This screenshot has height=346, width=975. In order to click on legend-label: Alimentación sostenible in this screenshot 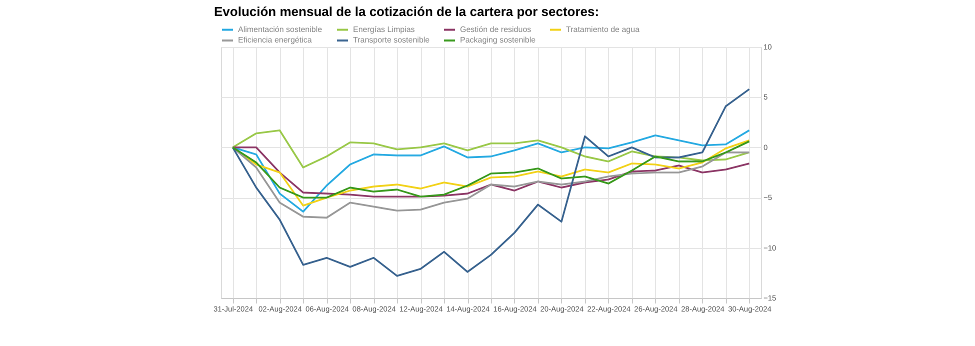, I will do `click(280, 29)`.